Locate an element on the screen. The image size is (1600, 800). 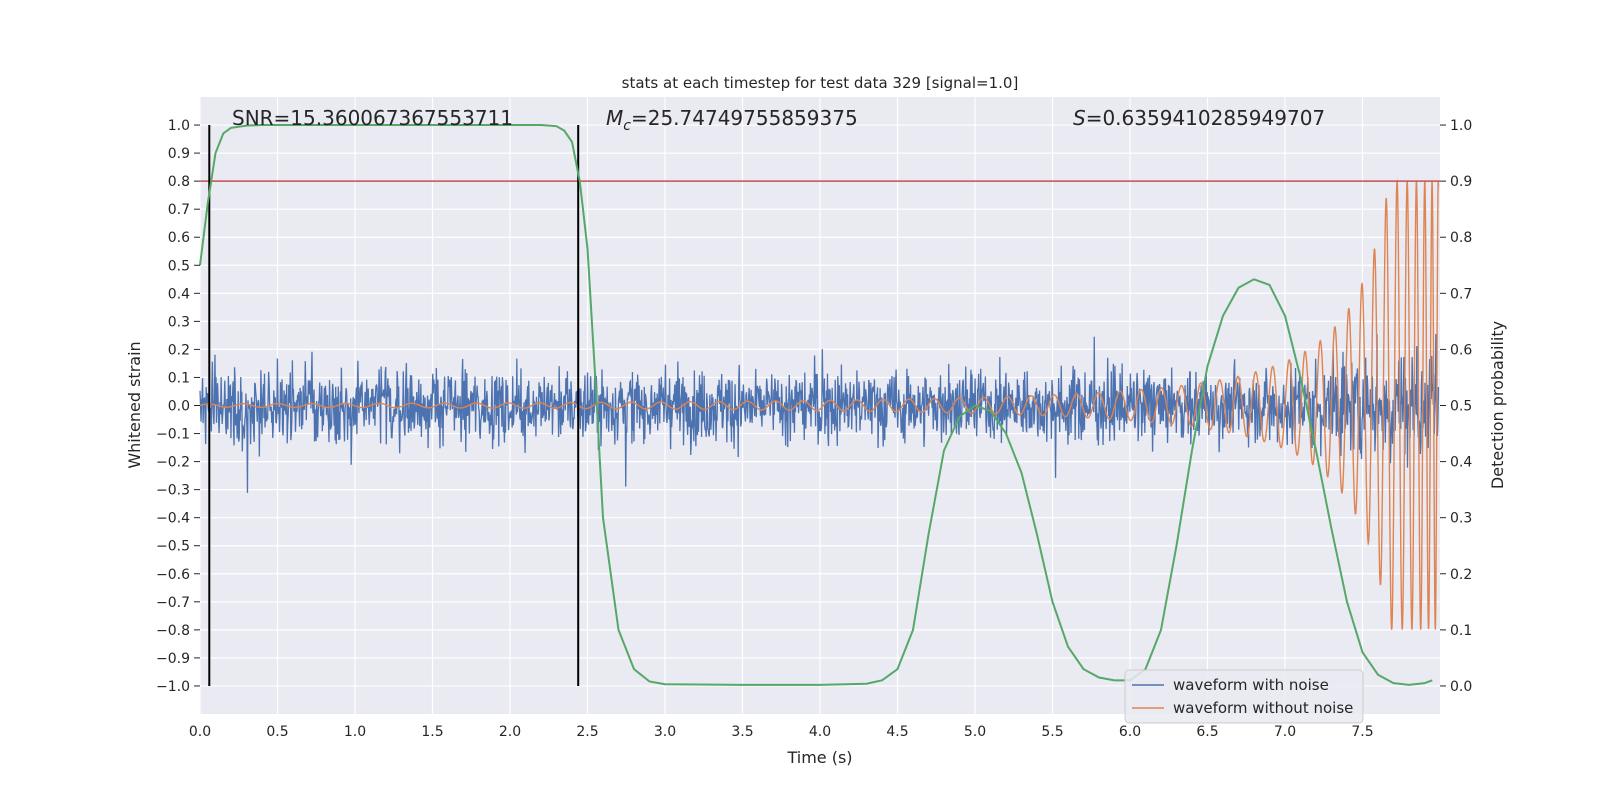
x-tick-label: 7.0 is located at coordinates (1285, 732).